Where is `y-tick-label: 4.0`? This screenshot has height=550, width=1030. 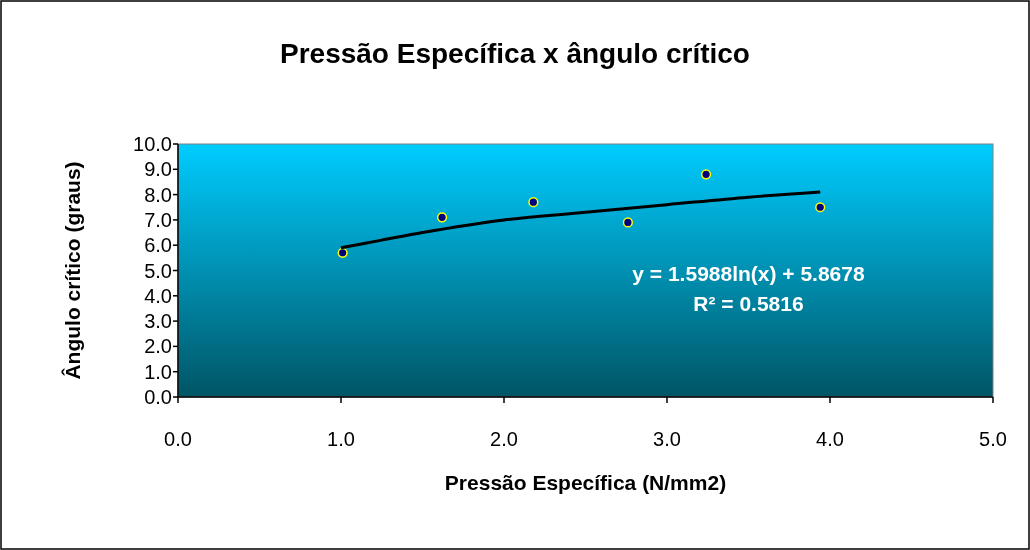 y-tick-label: 4.0 is located at coordinates (158, 295).